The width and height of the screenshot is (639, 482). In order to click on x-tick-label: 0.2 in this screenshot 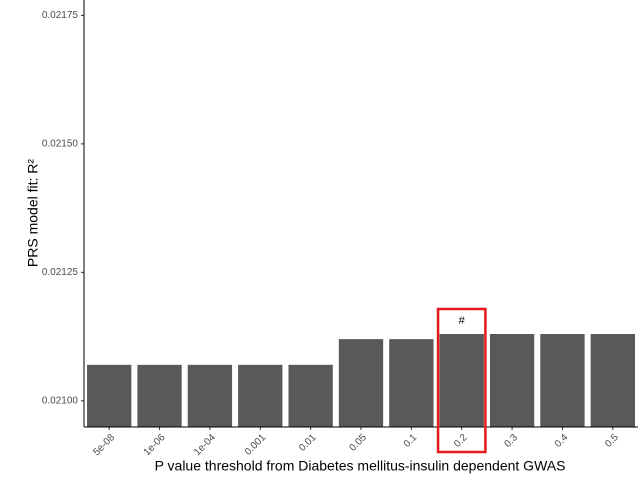, I will do `click(461, 441)`.